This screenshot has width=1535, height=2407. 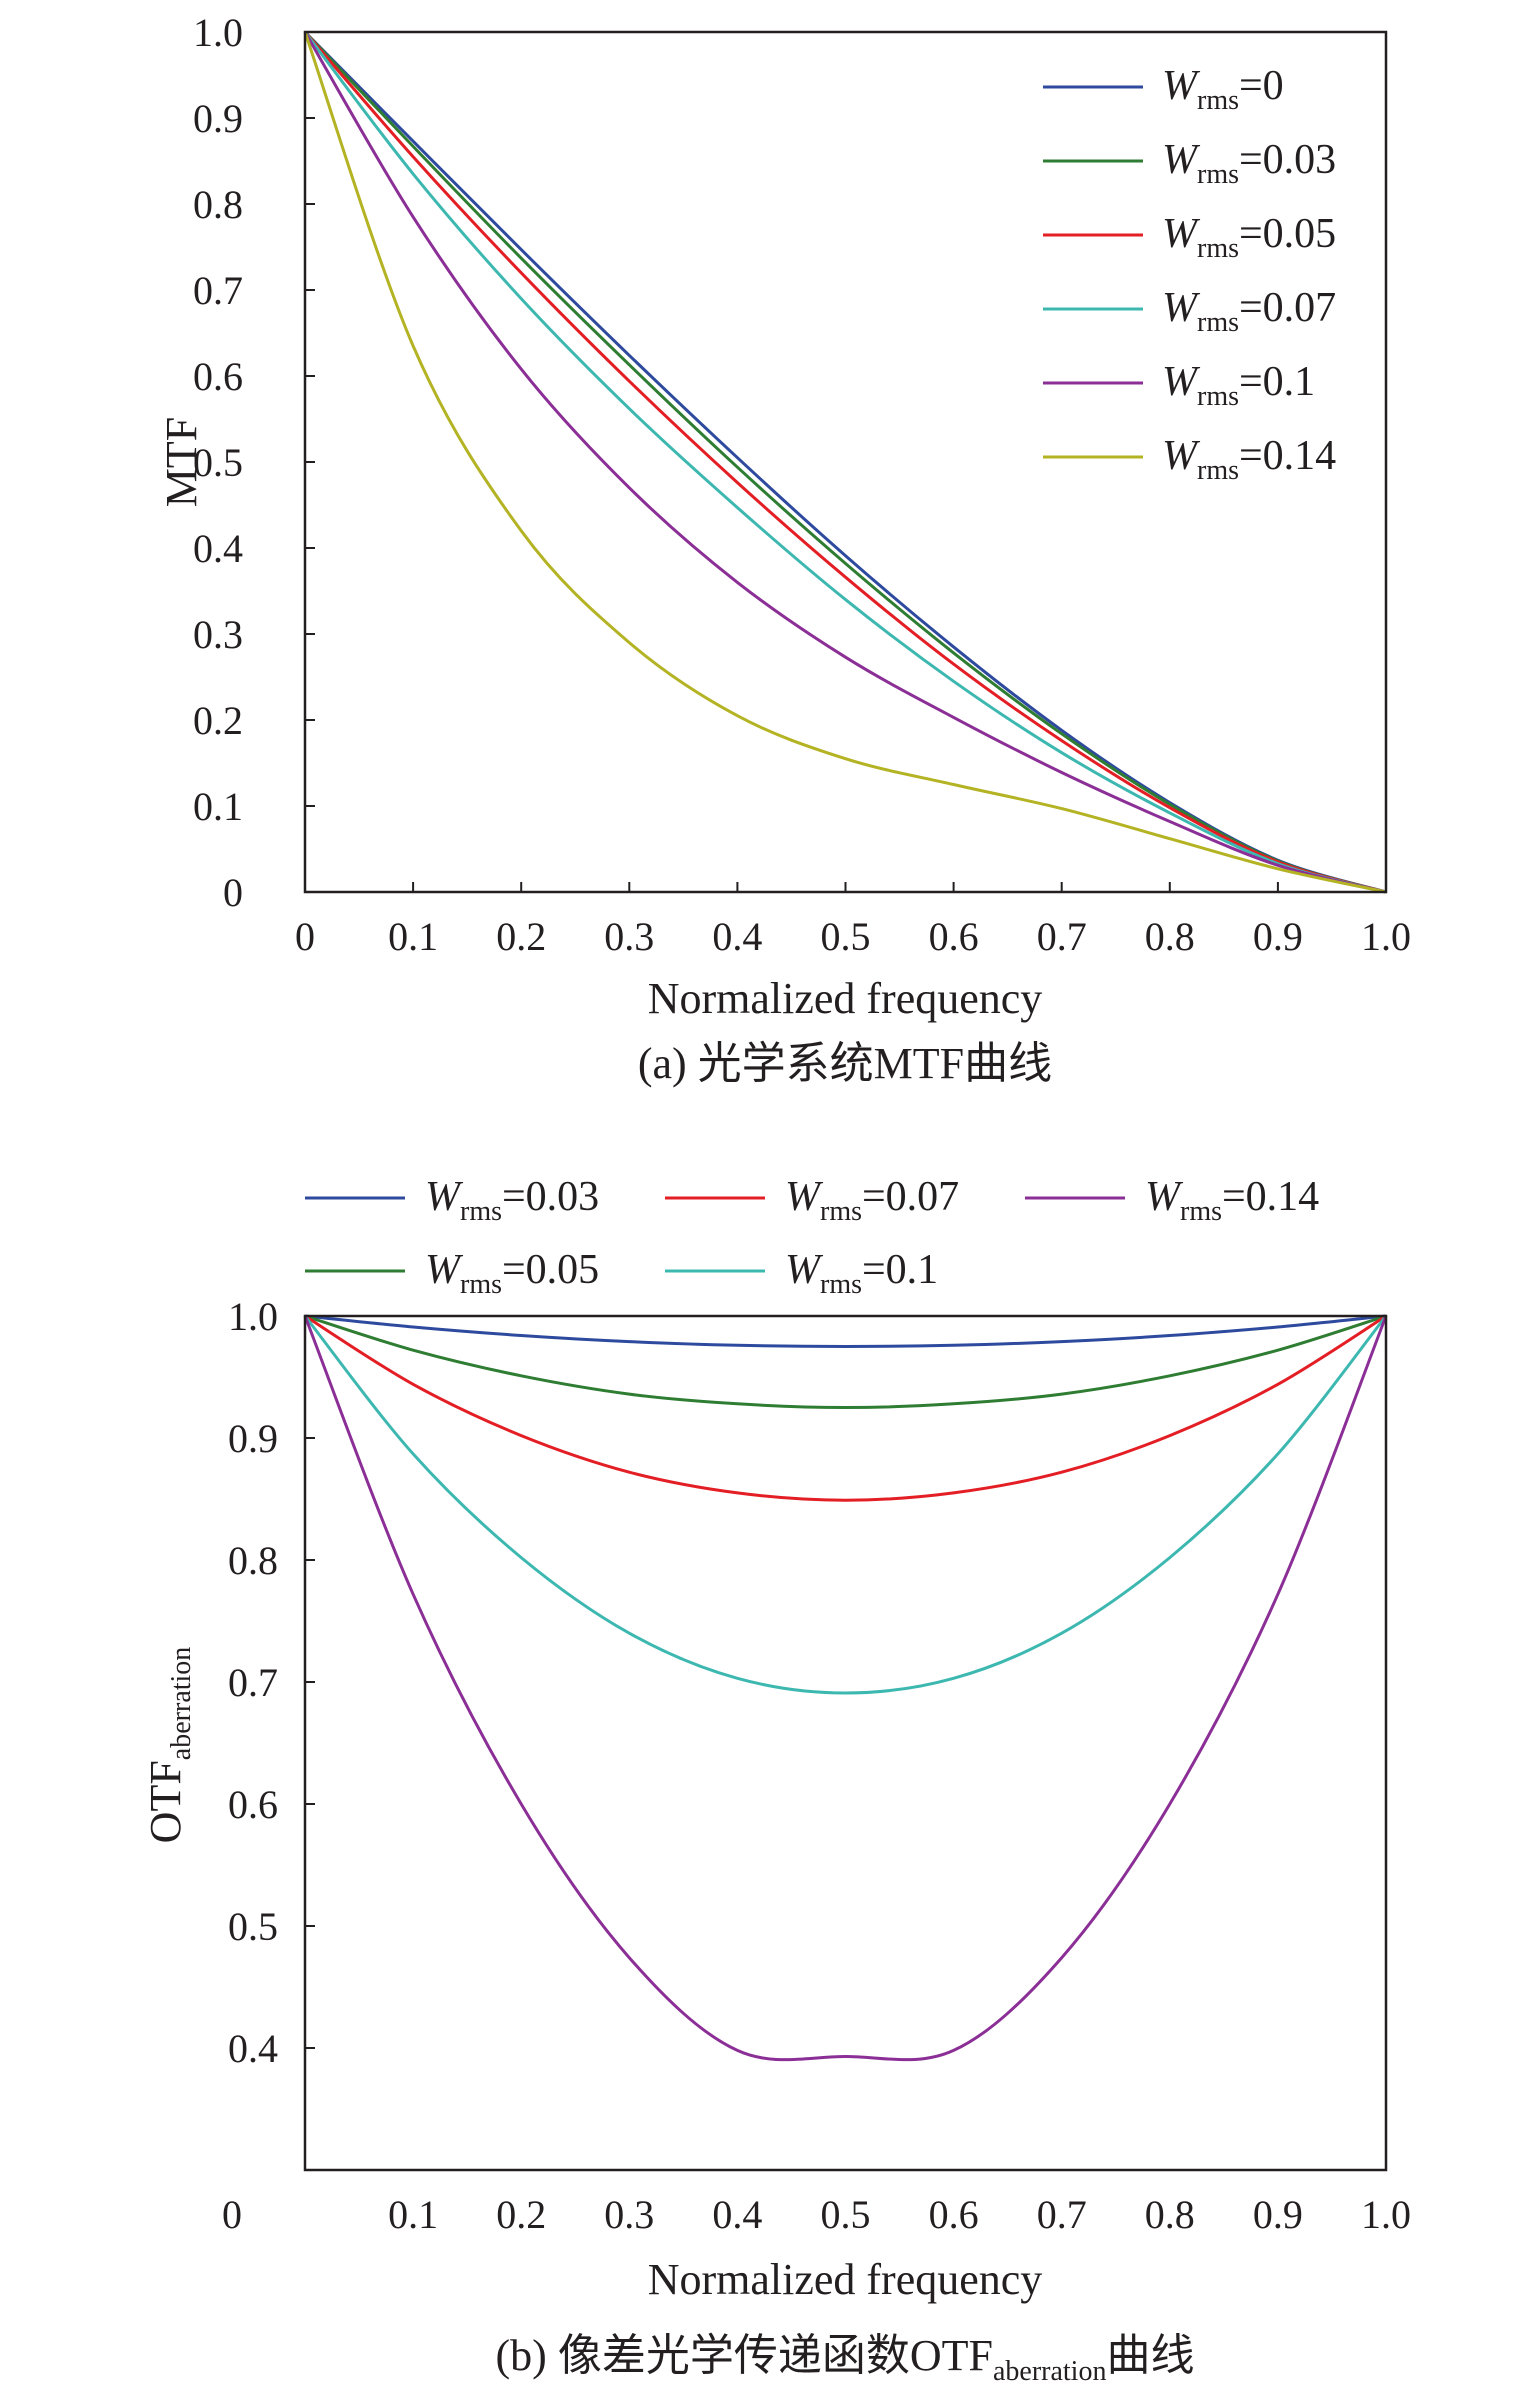 I want to click on chart-b-legend-item-4-label-sub: rms, so click(x=841, y=1284).